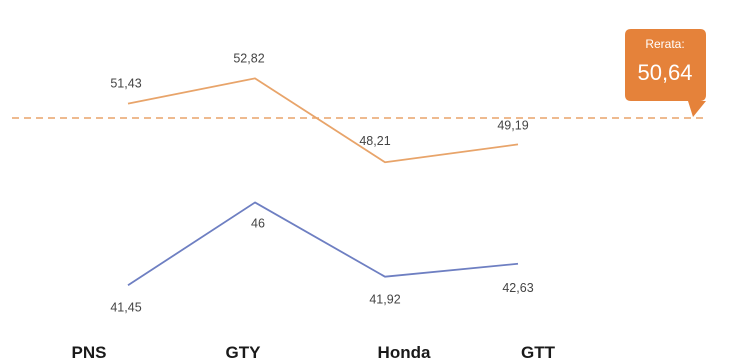 This screenshot has width=734, height=363. Describe the element at coordinates (404, 352) in the screenshot. I see `category-label-honda: Honda` at that location.